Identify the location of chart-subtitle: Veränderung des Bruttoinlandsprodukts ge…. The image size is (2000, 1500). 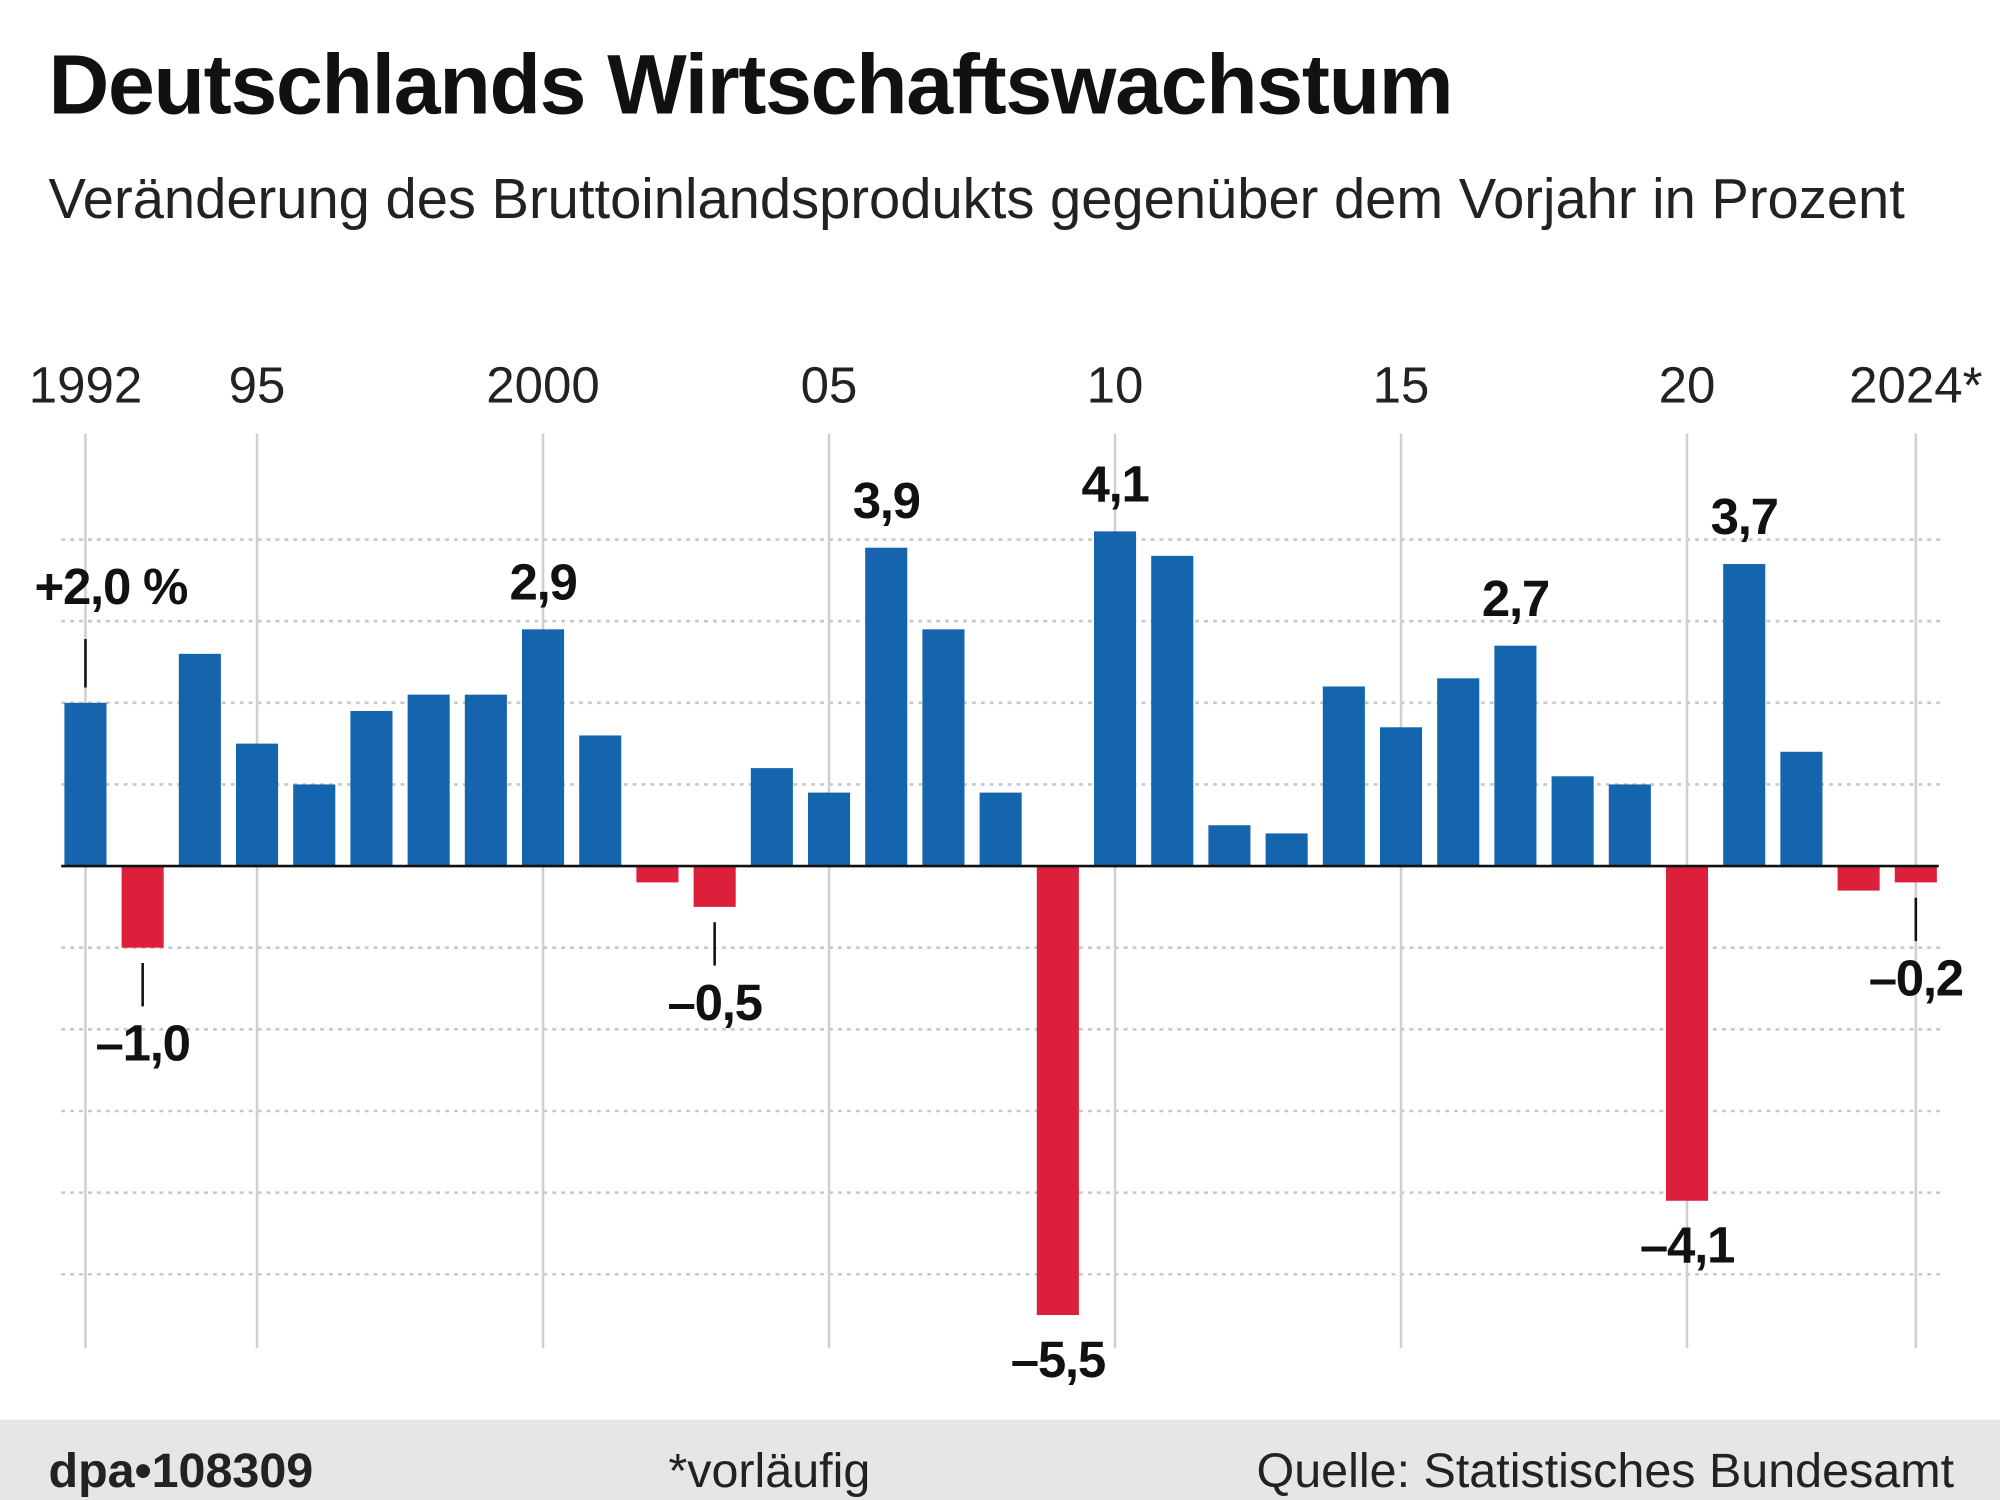
(976, 199).